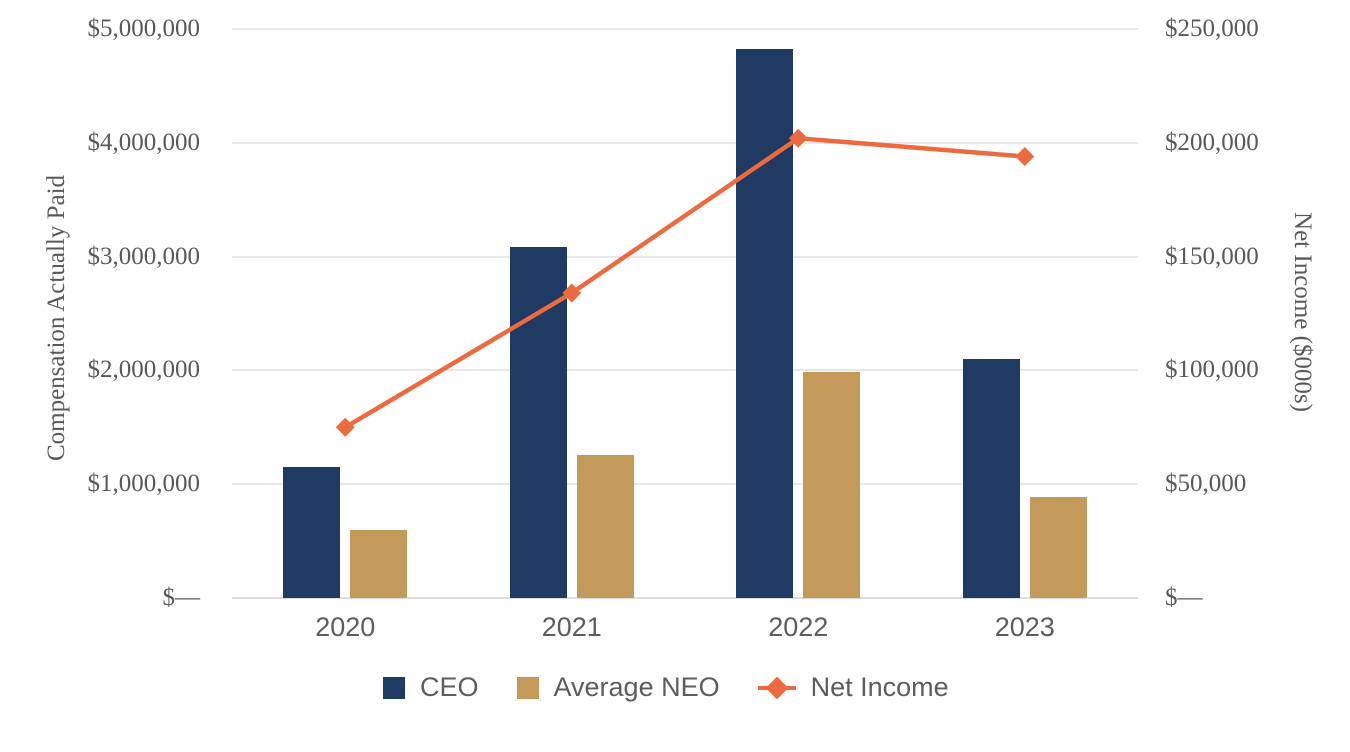  I want to click on bar-average-neo-2023, so click(1058, 547).